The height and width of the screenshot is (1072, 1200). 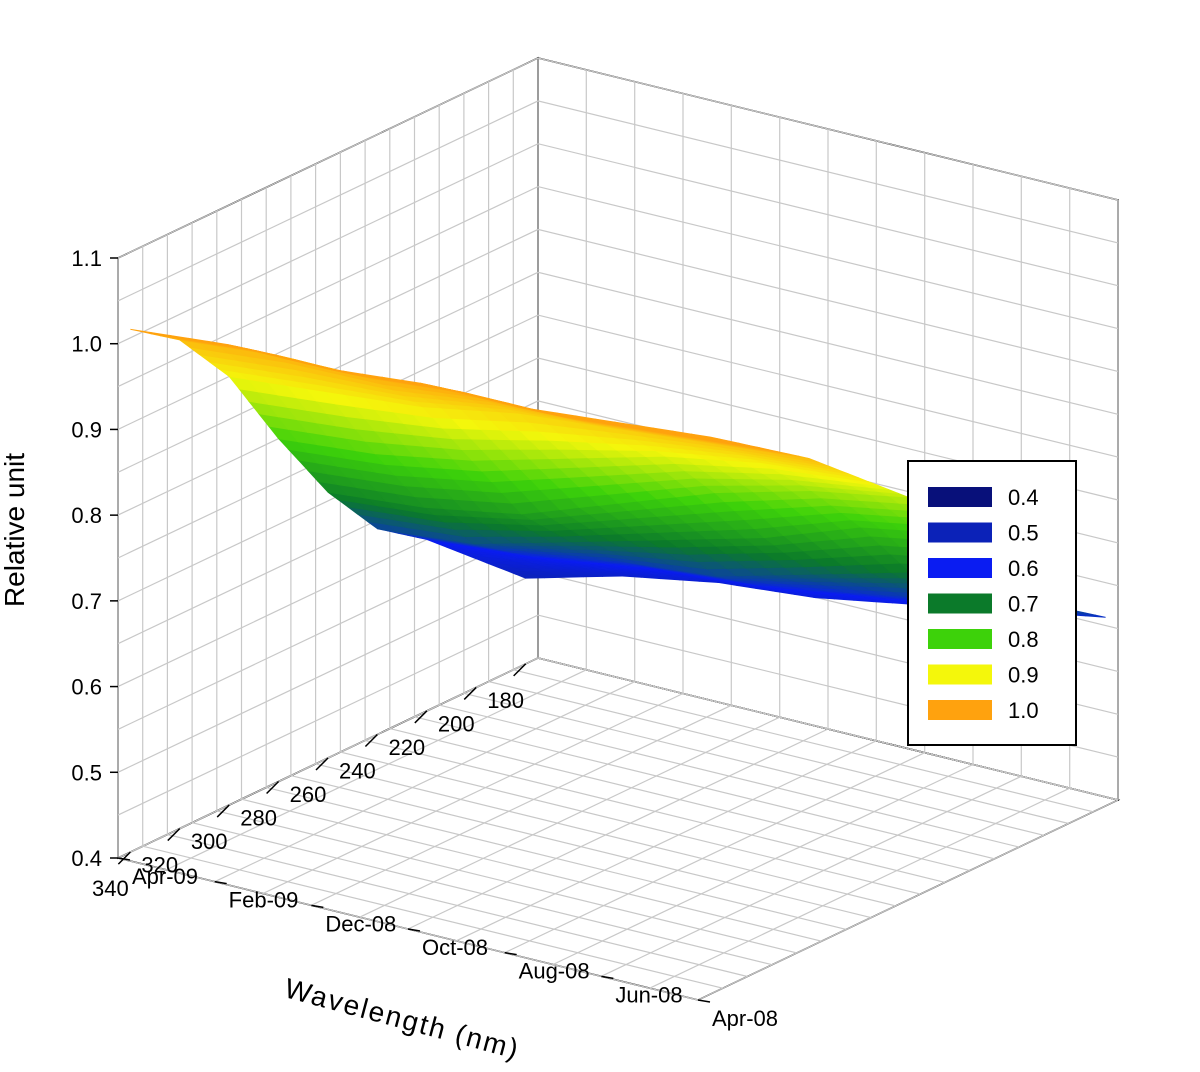 What do you see at coordinates (258, 818) in the screenshot?
I see `x-tick-label: 280` at bounding box center [258, 818].